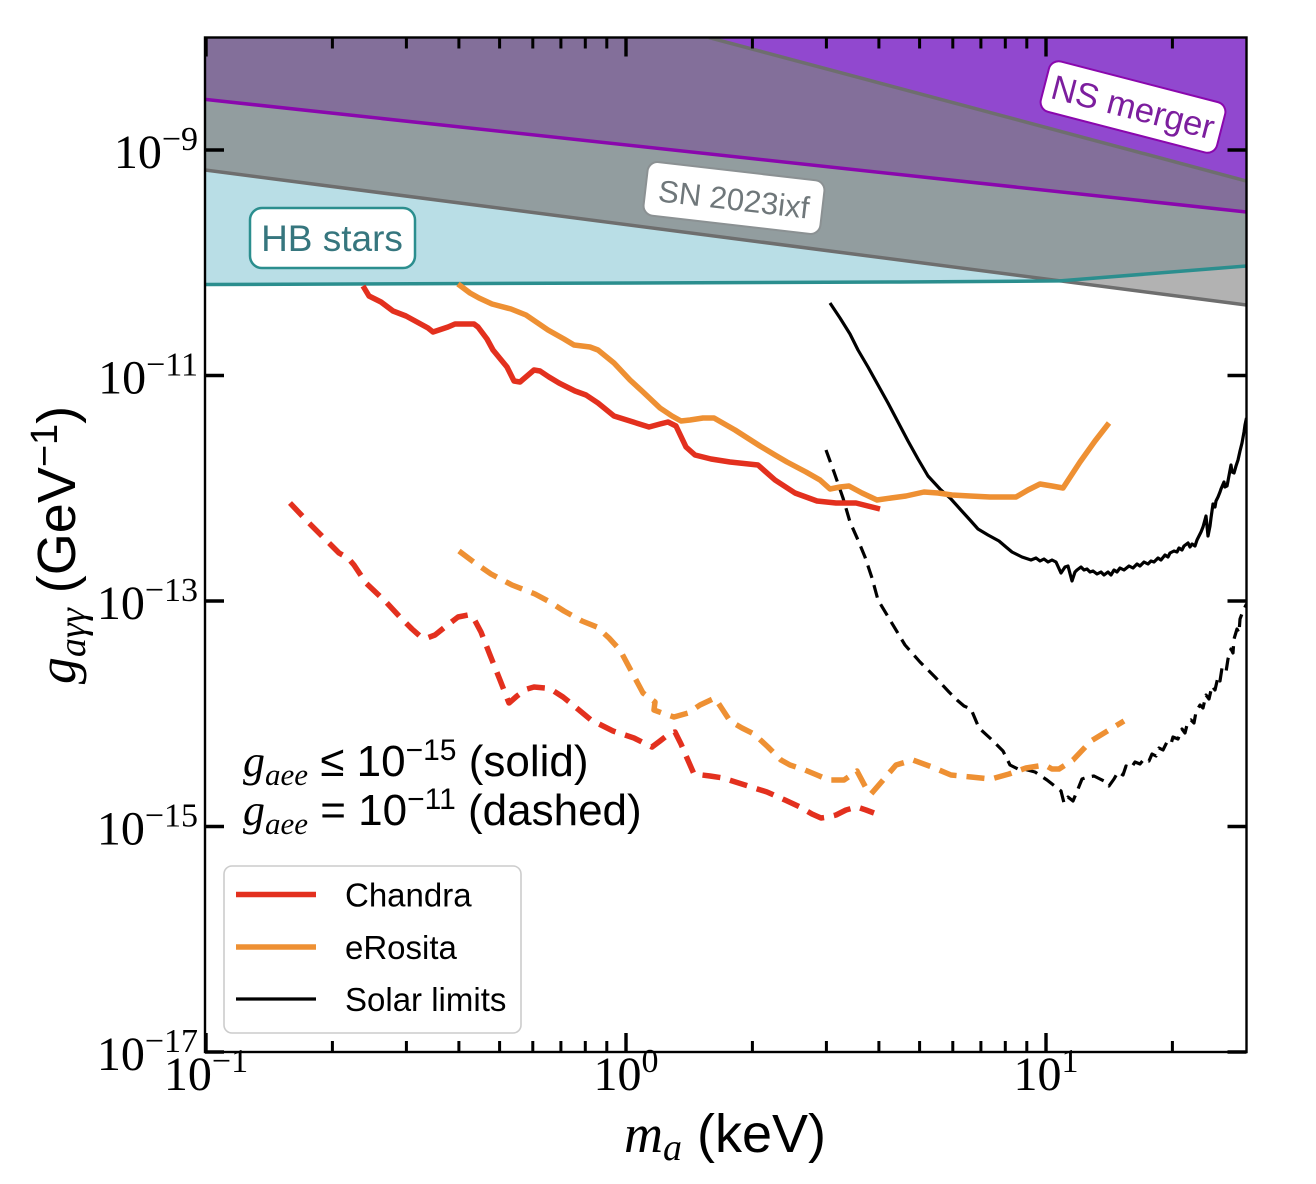 The image size is (1316, 1184). Describe the element at coordinates (725, 1136) in the screenshot. I see `svg-text: ma (keV)` at that location.